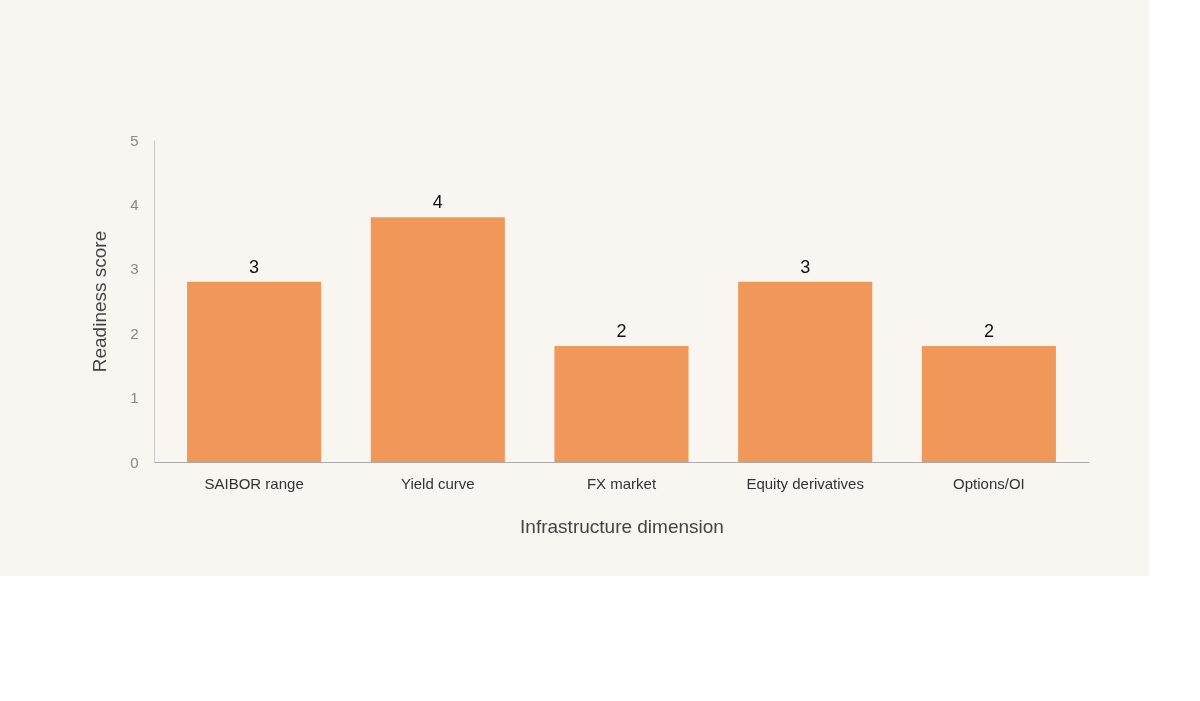 This screenshot has height=701, width=1200. I want to click on y-tick-label: 1, so click(134, 398).